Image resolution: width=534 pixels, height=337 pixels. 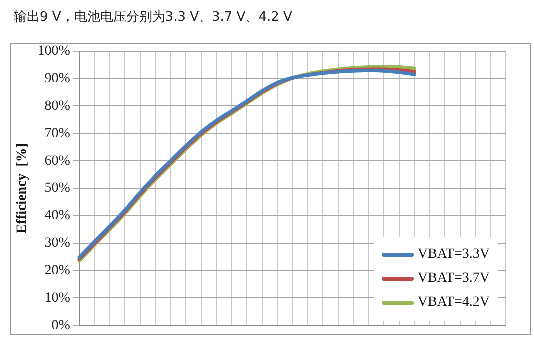 What do you see at coordinates (57, 188) in the screenshot?
I see `y-tick-label: 50%` at bounding box center [57, 188].